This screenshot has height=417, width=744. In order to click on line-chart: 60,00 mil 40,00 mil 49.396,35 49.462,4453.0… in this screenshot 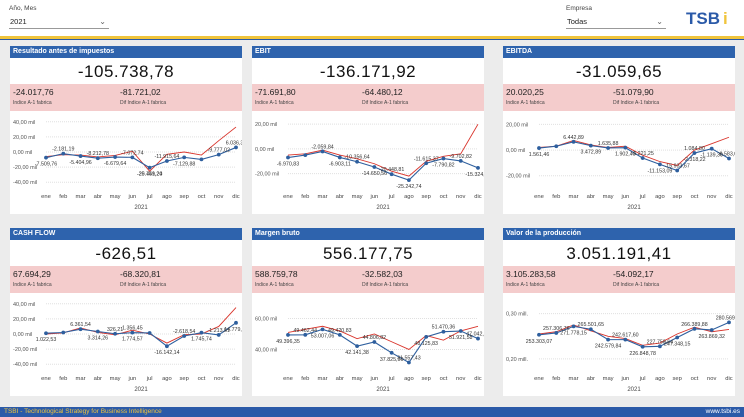, I will do `click(368, 346)`.